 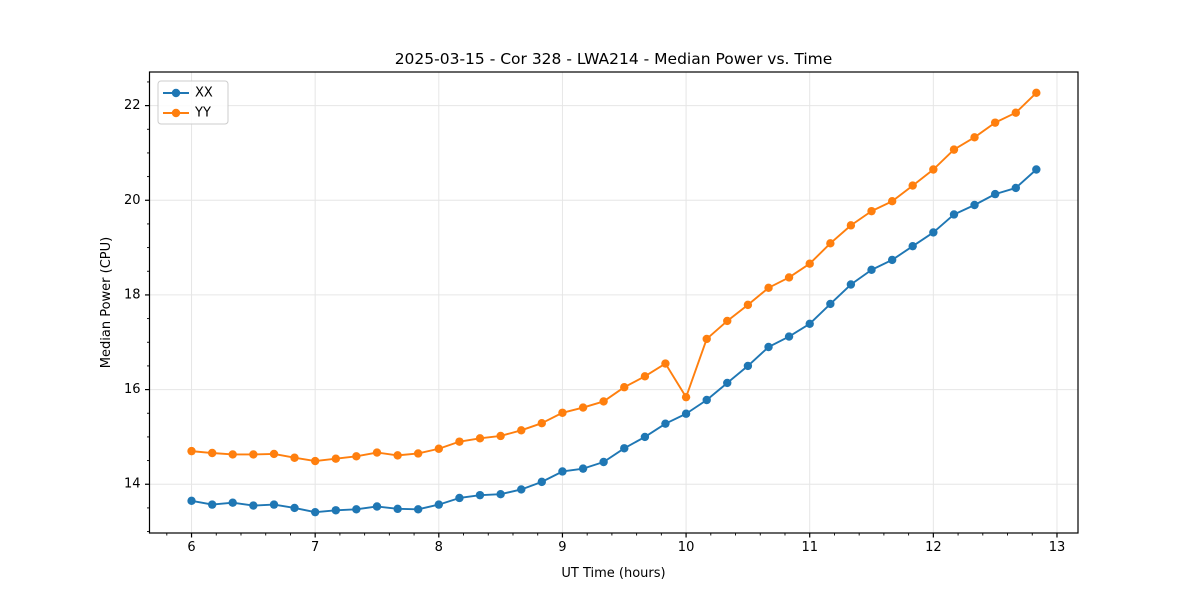 What do you see at coordinates (202, 113) in the screenshot?
I see `legend-label-yy: YY` at bounding box center [202, 113].